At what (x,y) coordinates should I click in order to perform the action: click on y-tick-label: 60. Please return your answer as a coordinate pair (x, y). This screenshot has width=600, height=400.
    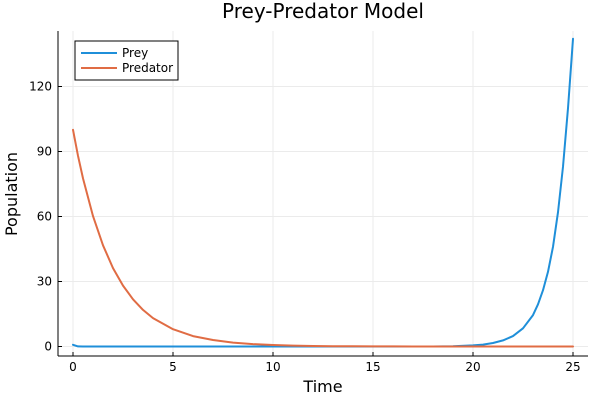
    Looking at the image, I should click on (44, 217).